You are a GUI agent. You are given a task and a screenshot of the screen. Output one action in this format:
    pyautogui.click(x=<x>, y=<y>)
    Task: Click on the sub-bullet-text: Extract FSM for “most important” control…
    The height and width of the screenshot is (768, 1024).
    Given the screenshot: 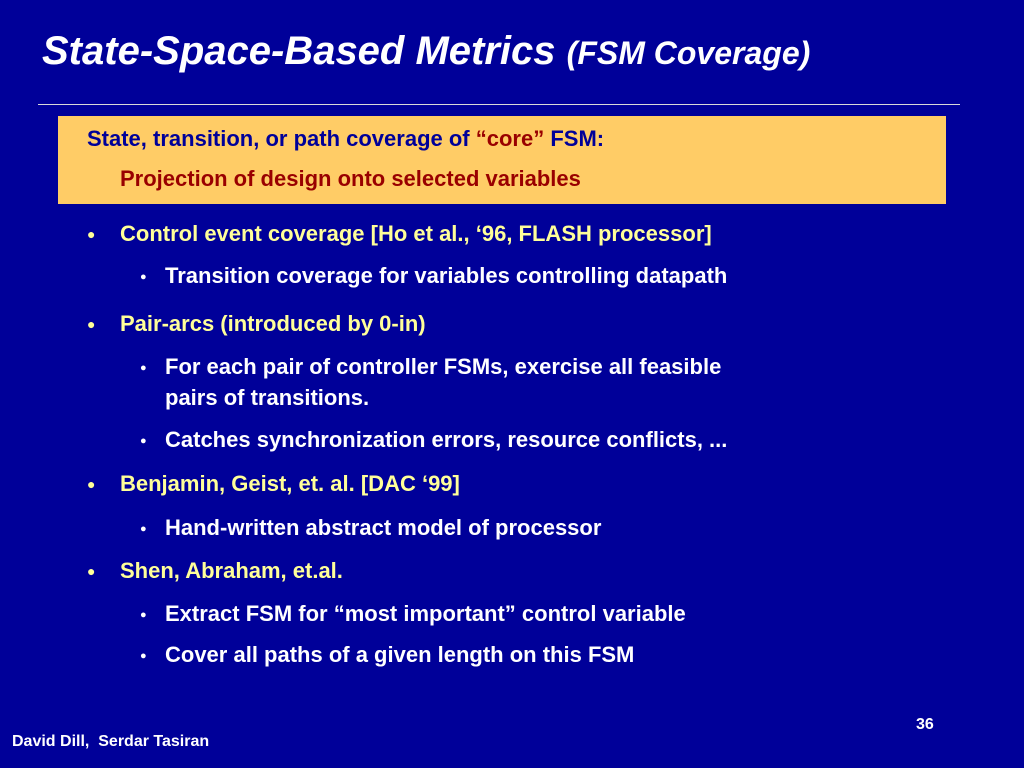 What is the action you would take?
    pyautogui.click(x=425, y=613)
    